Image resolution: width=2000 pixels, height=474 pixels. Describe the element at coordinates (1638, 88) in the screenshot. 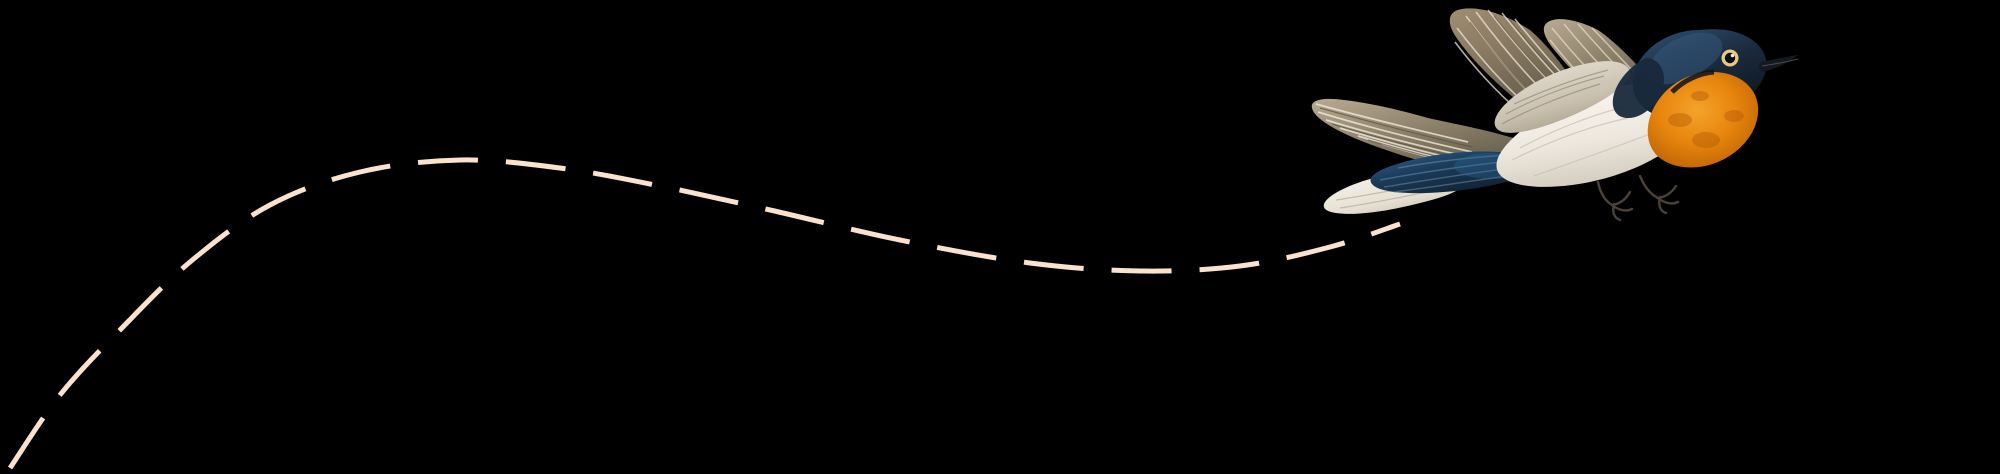

I see `nape-wedge` at that location.